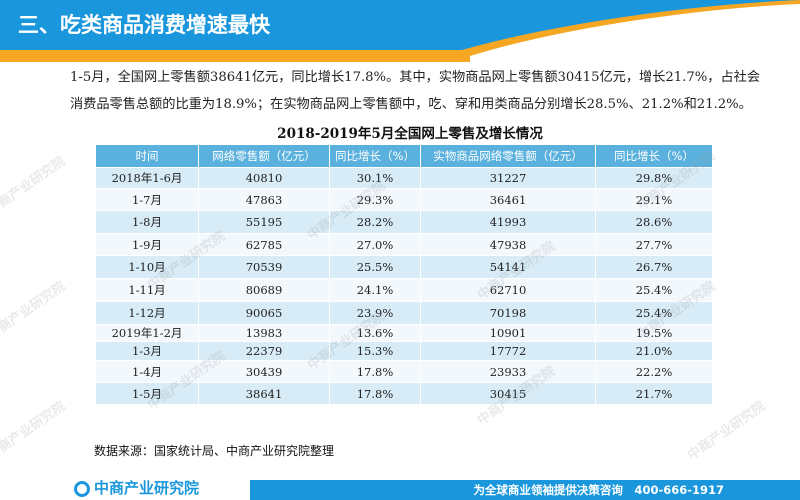 The image size is (800, 500). Describe the element at coordinates (404, 199) in the screenshot. I see `table-row: 1-7月 47863 29.3% 36461 29.1%` at that location.